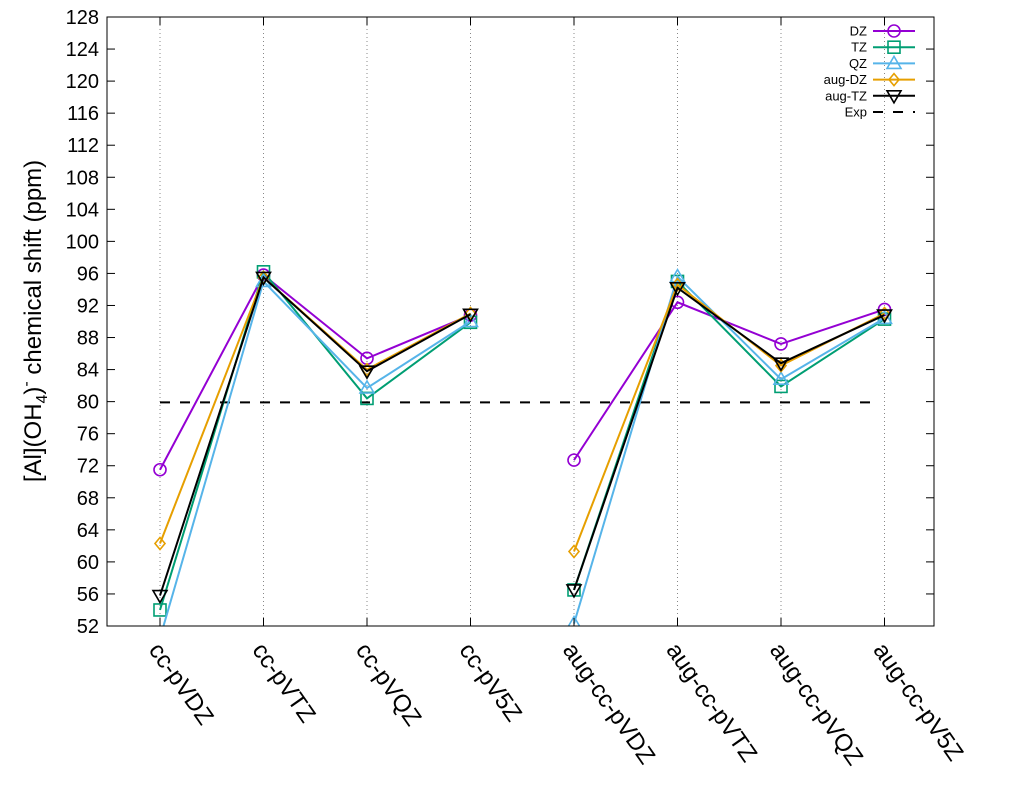 The height and width of the screenshot is (786, 1024). I want to click on y-tick-label: 88, so click(88, 339).